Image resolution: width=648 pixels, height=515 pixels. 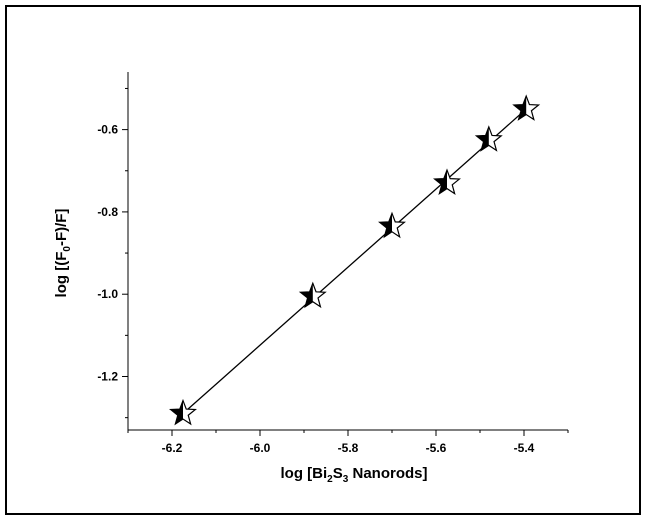 What do you see at coordinates (107, 130) in the screenshot?
I see `y-tick-label: -0.6` at bounding box center [107, 130].